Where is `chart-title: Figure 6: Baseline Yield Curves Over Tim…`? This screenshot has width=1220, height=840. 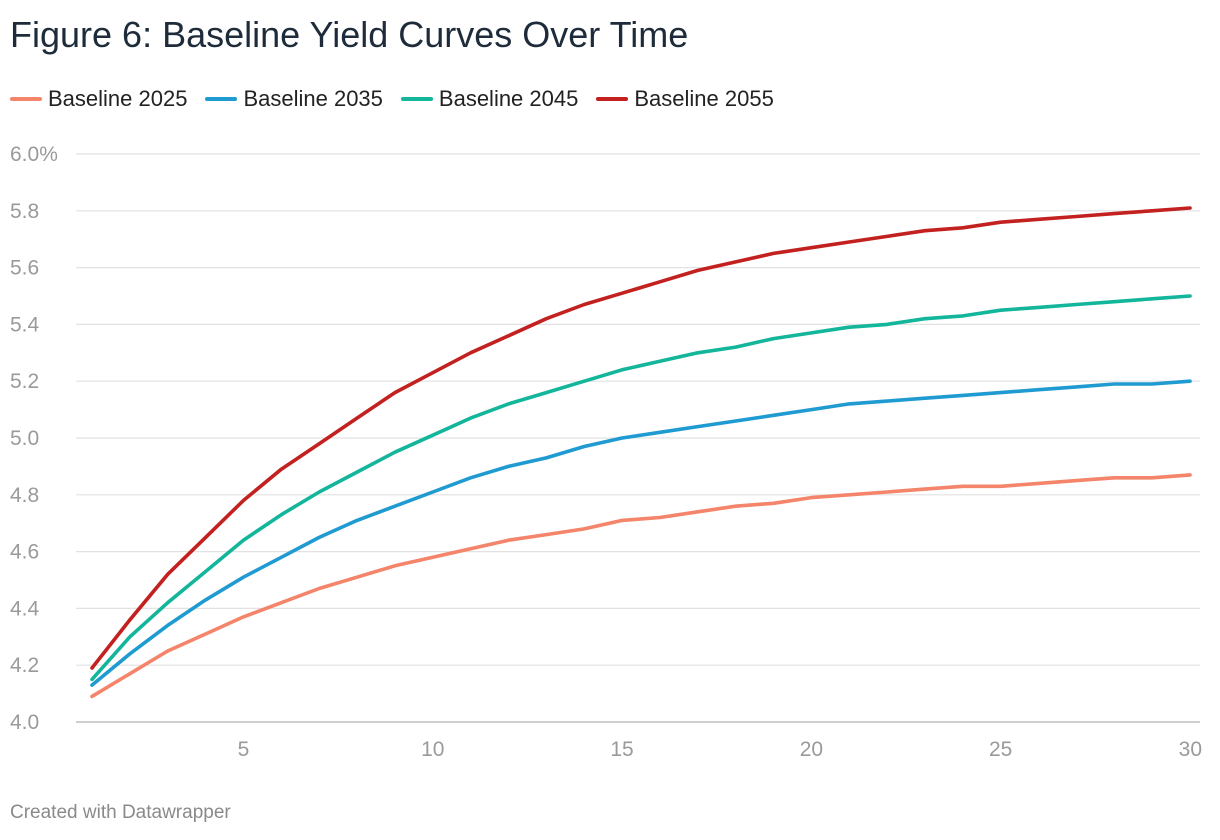 chart-title: Figure 6: Baseline Yield Curves Over Tim… is located at coordinates (349, 34).